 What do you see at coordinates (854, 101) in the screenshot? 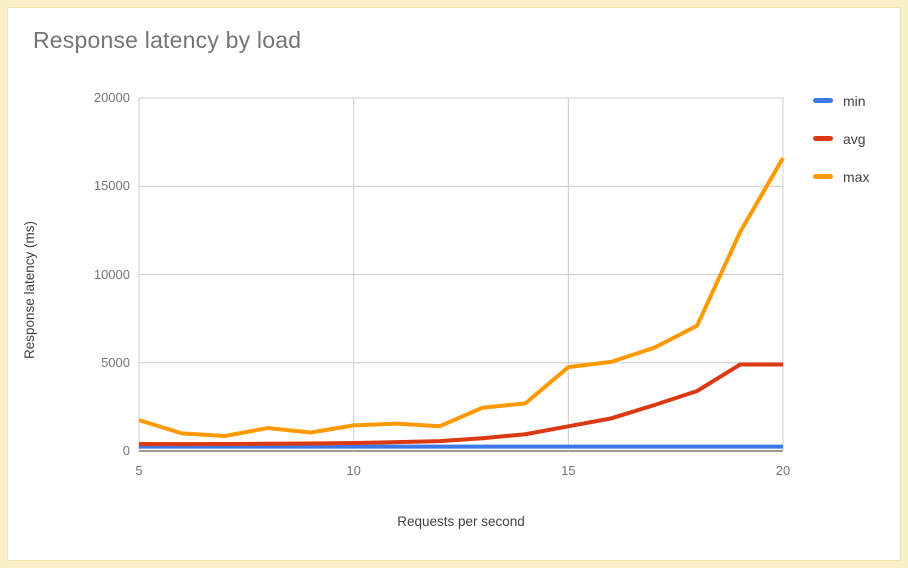
I see `legend-label-min: min` at bounding box center [854, 101].